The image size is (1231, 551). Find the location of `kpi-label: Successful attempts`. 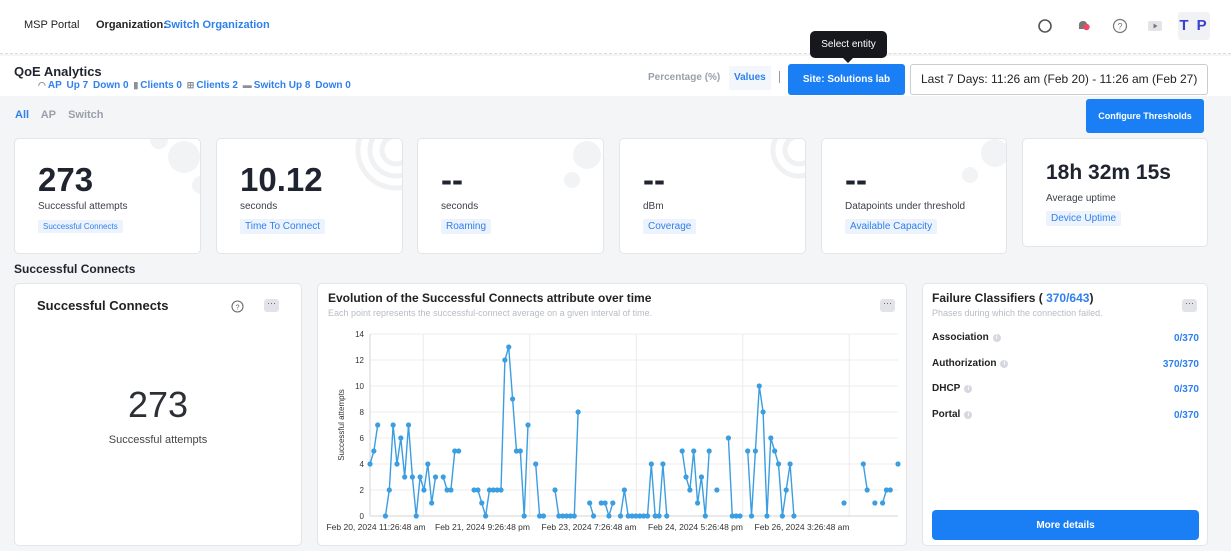

kpi-label: Successful attempts is located at coordinates (83, 206).